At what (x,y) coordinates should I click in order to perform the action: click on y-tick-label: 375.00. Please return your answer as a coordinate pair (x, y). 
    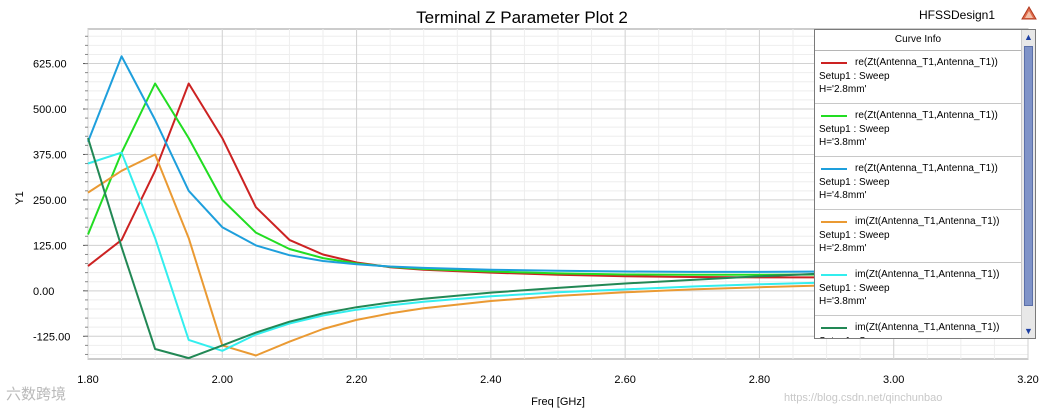
    Looking at the image, I should click on (50, 155).